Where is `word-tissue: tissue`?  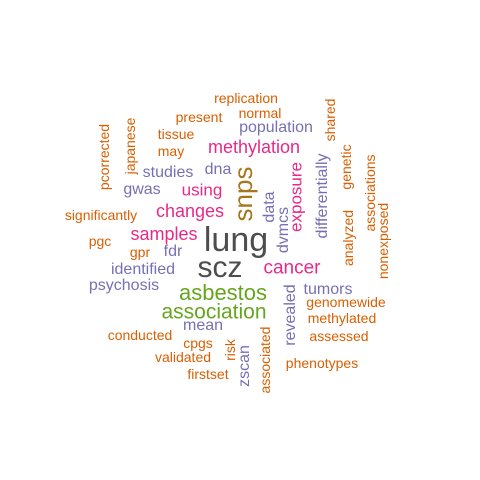 word-tissue: tissue is located at coordinates (176, 134).